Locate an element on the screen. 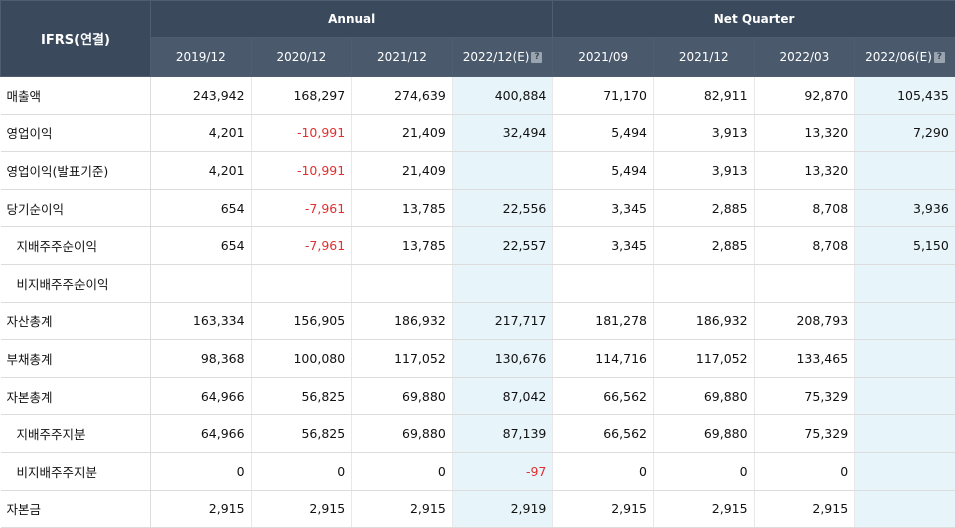 Image resolution: width=955 pixels, height=528 pixels. row-label: 자본총계 is located at coordinates (75, 396).